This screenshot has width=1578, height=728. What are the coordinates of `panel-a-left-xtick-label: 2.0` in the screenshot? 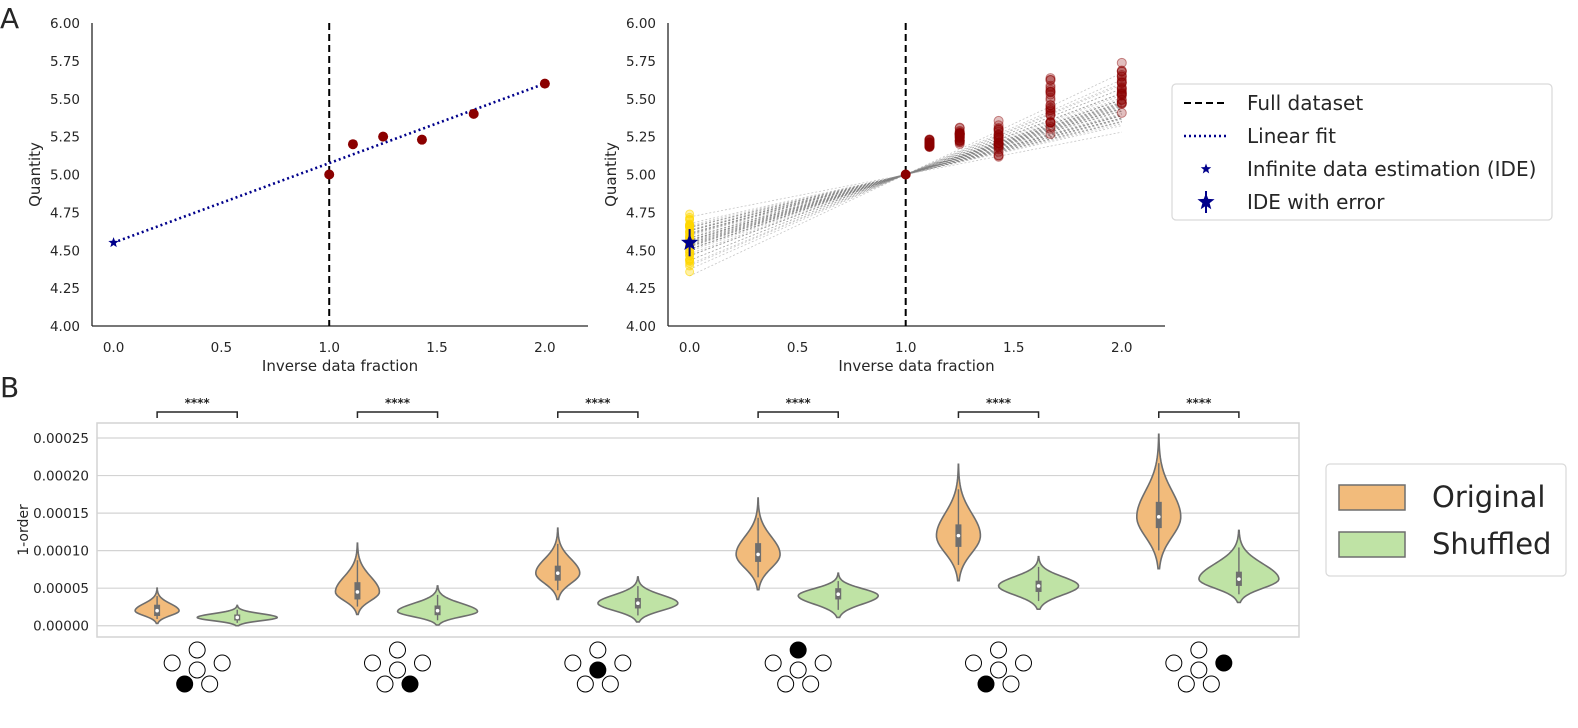 It's located at (544, 348).